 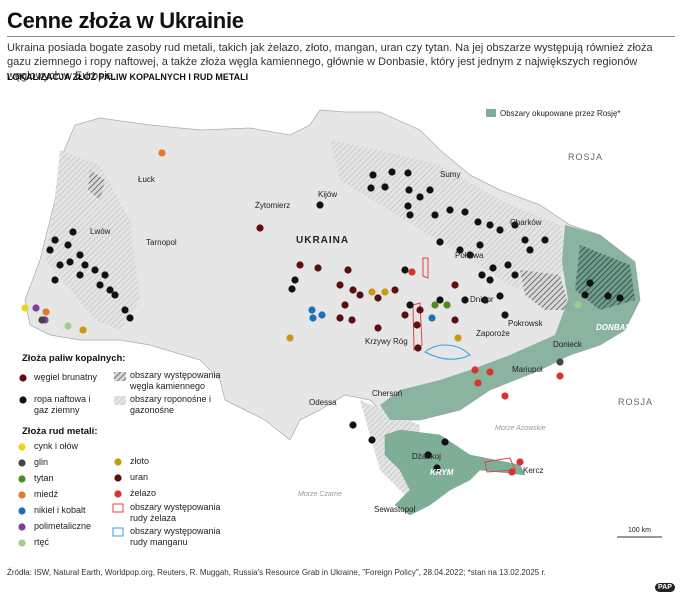 I want to click on scale-label: 100 km, so click(x=639, y=530).